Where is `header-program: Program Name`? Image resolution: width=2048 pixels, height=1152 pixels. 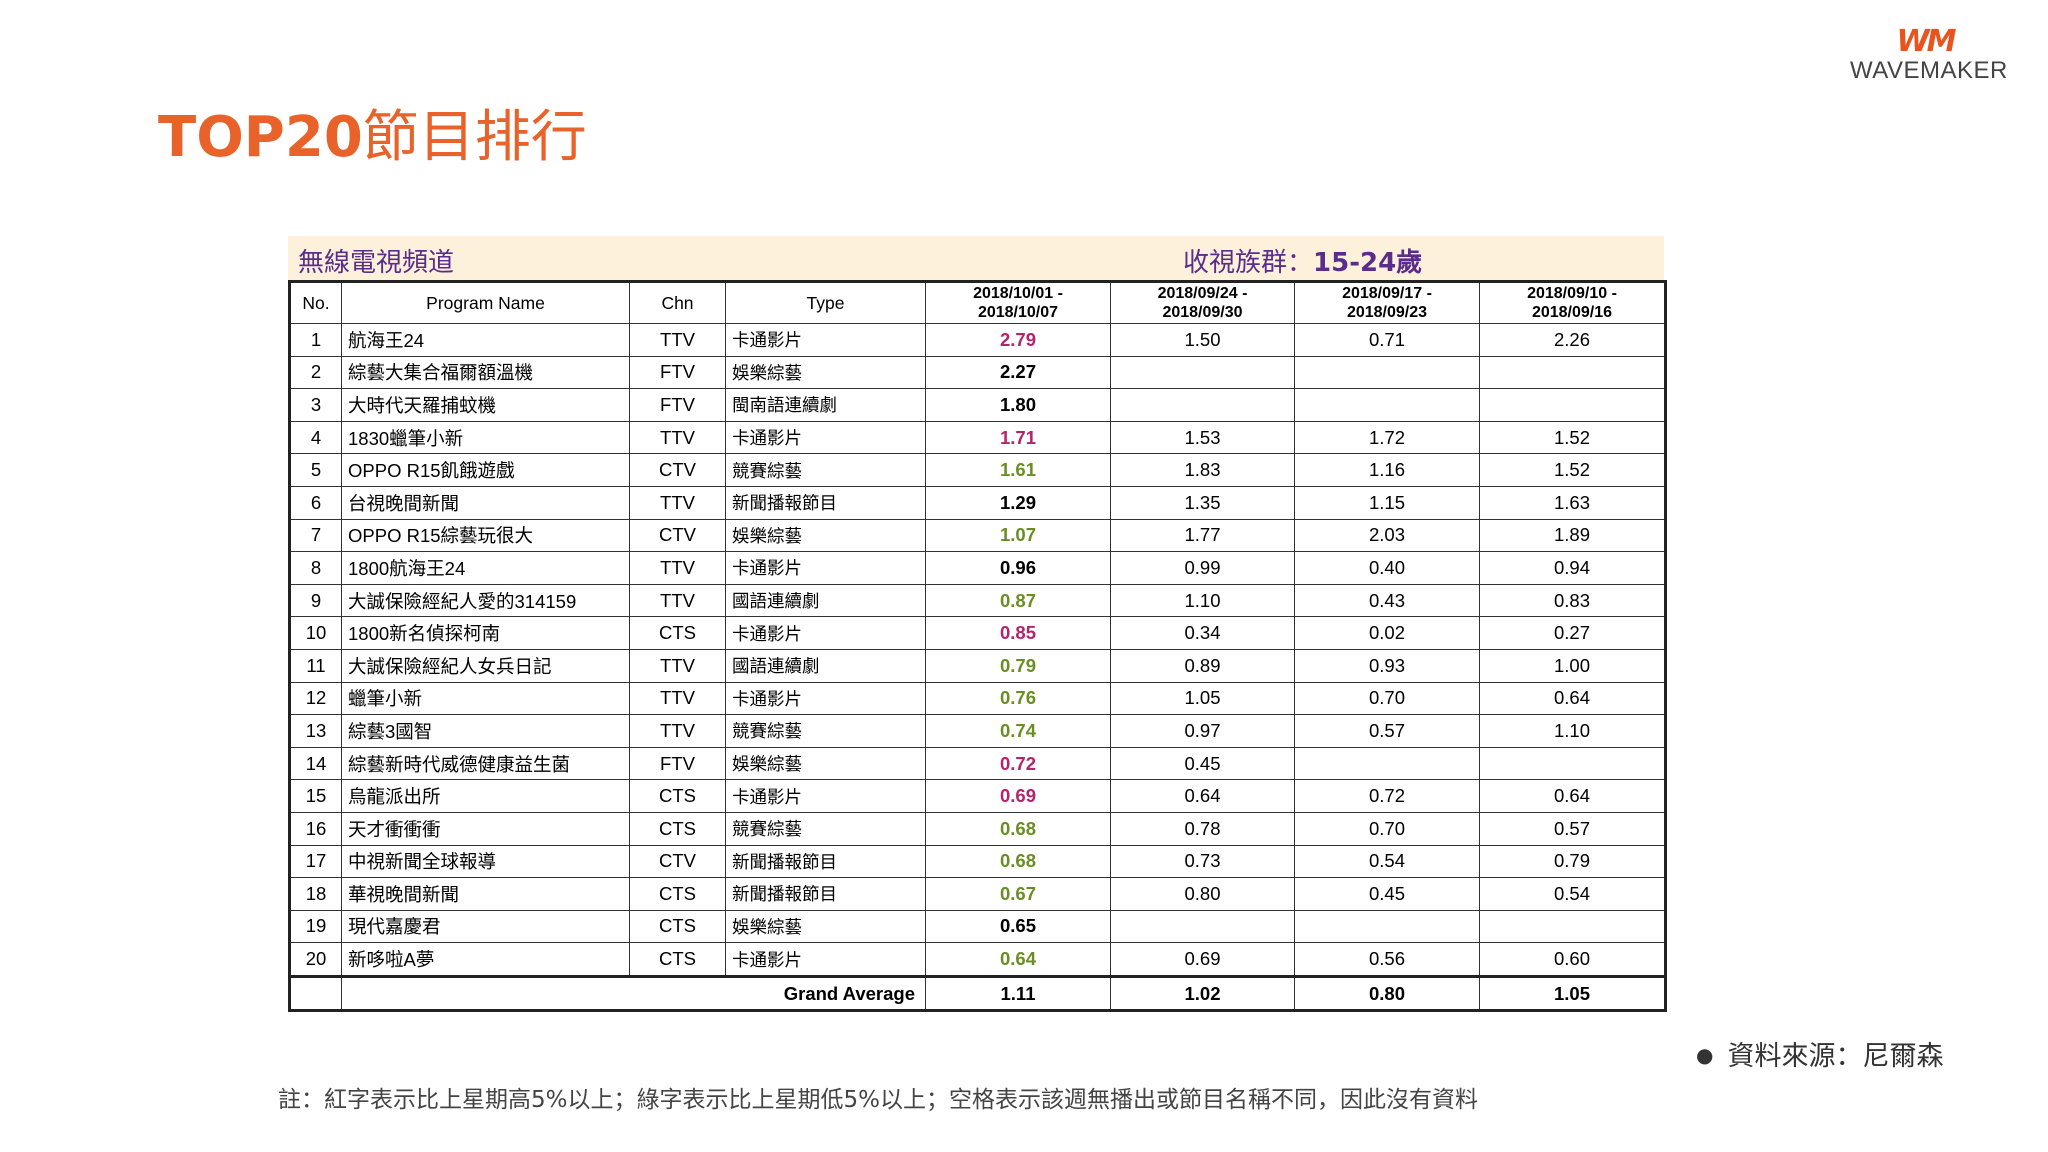 header-program: Program Name is located at coordinates (485, 302).